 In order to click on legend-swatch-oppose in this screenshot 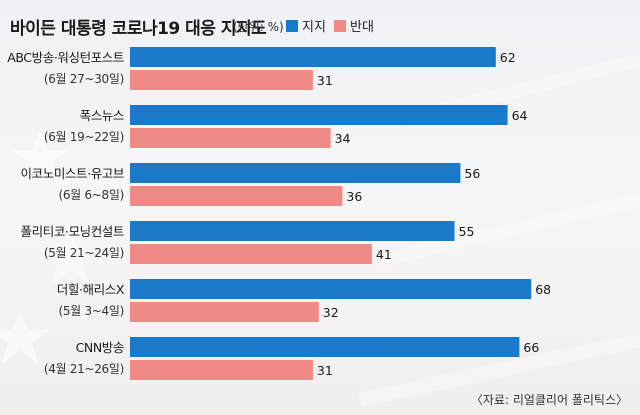, I will do `click(340, 25)`.